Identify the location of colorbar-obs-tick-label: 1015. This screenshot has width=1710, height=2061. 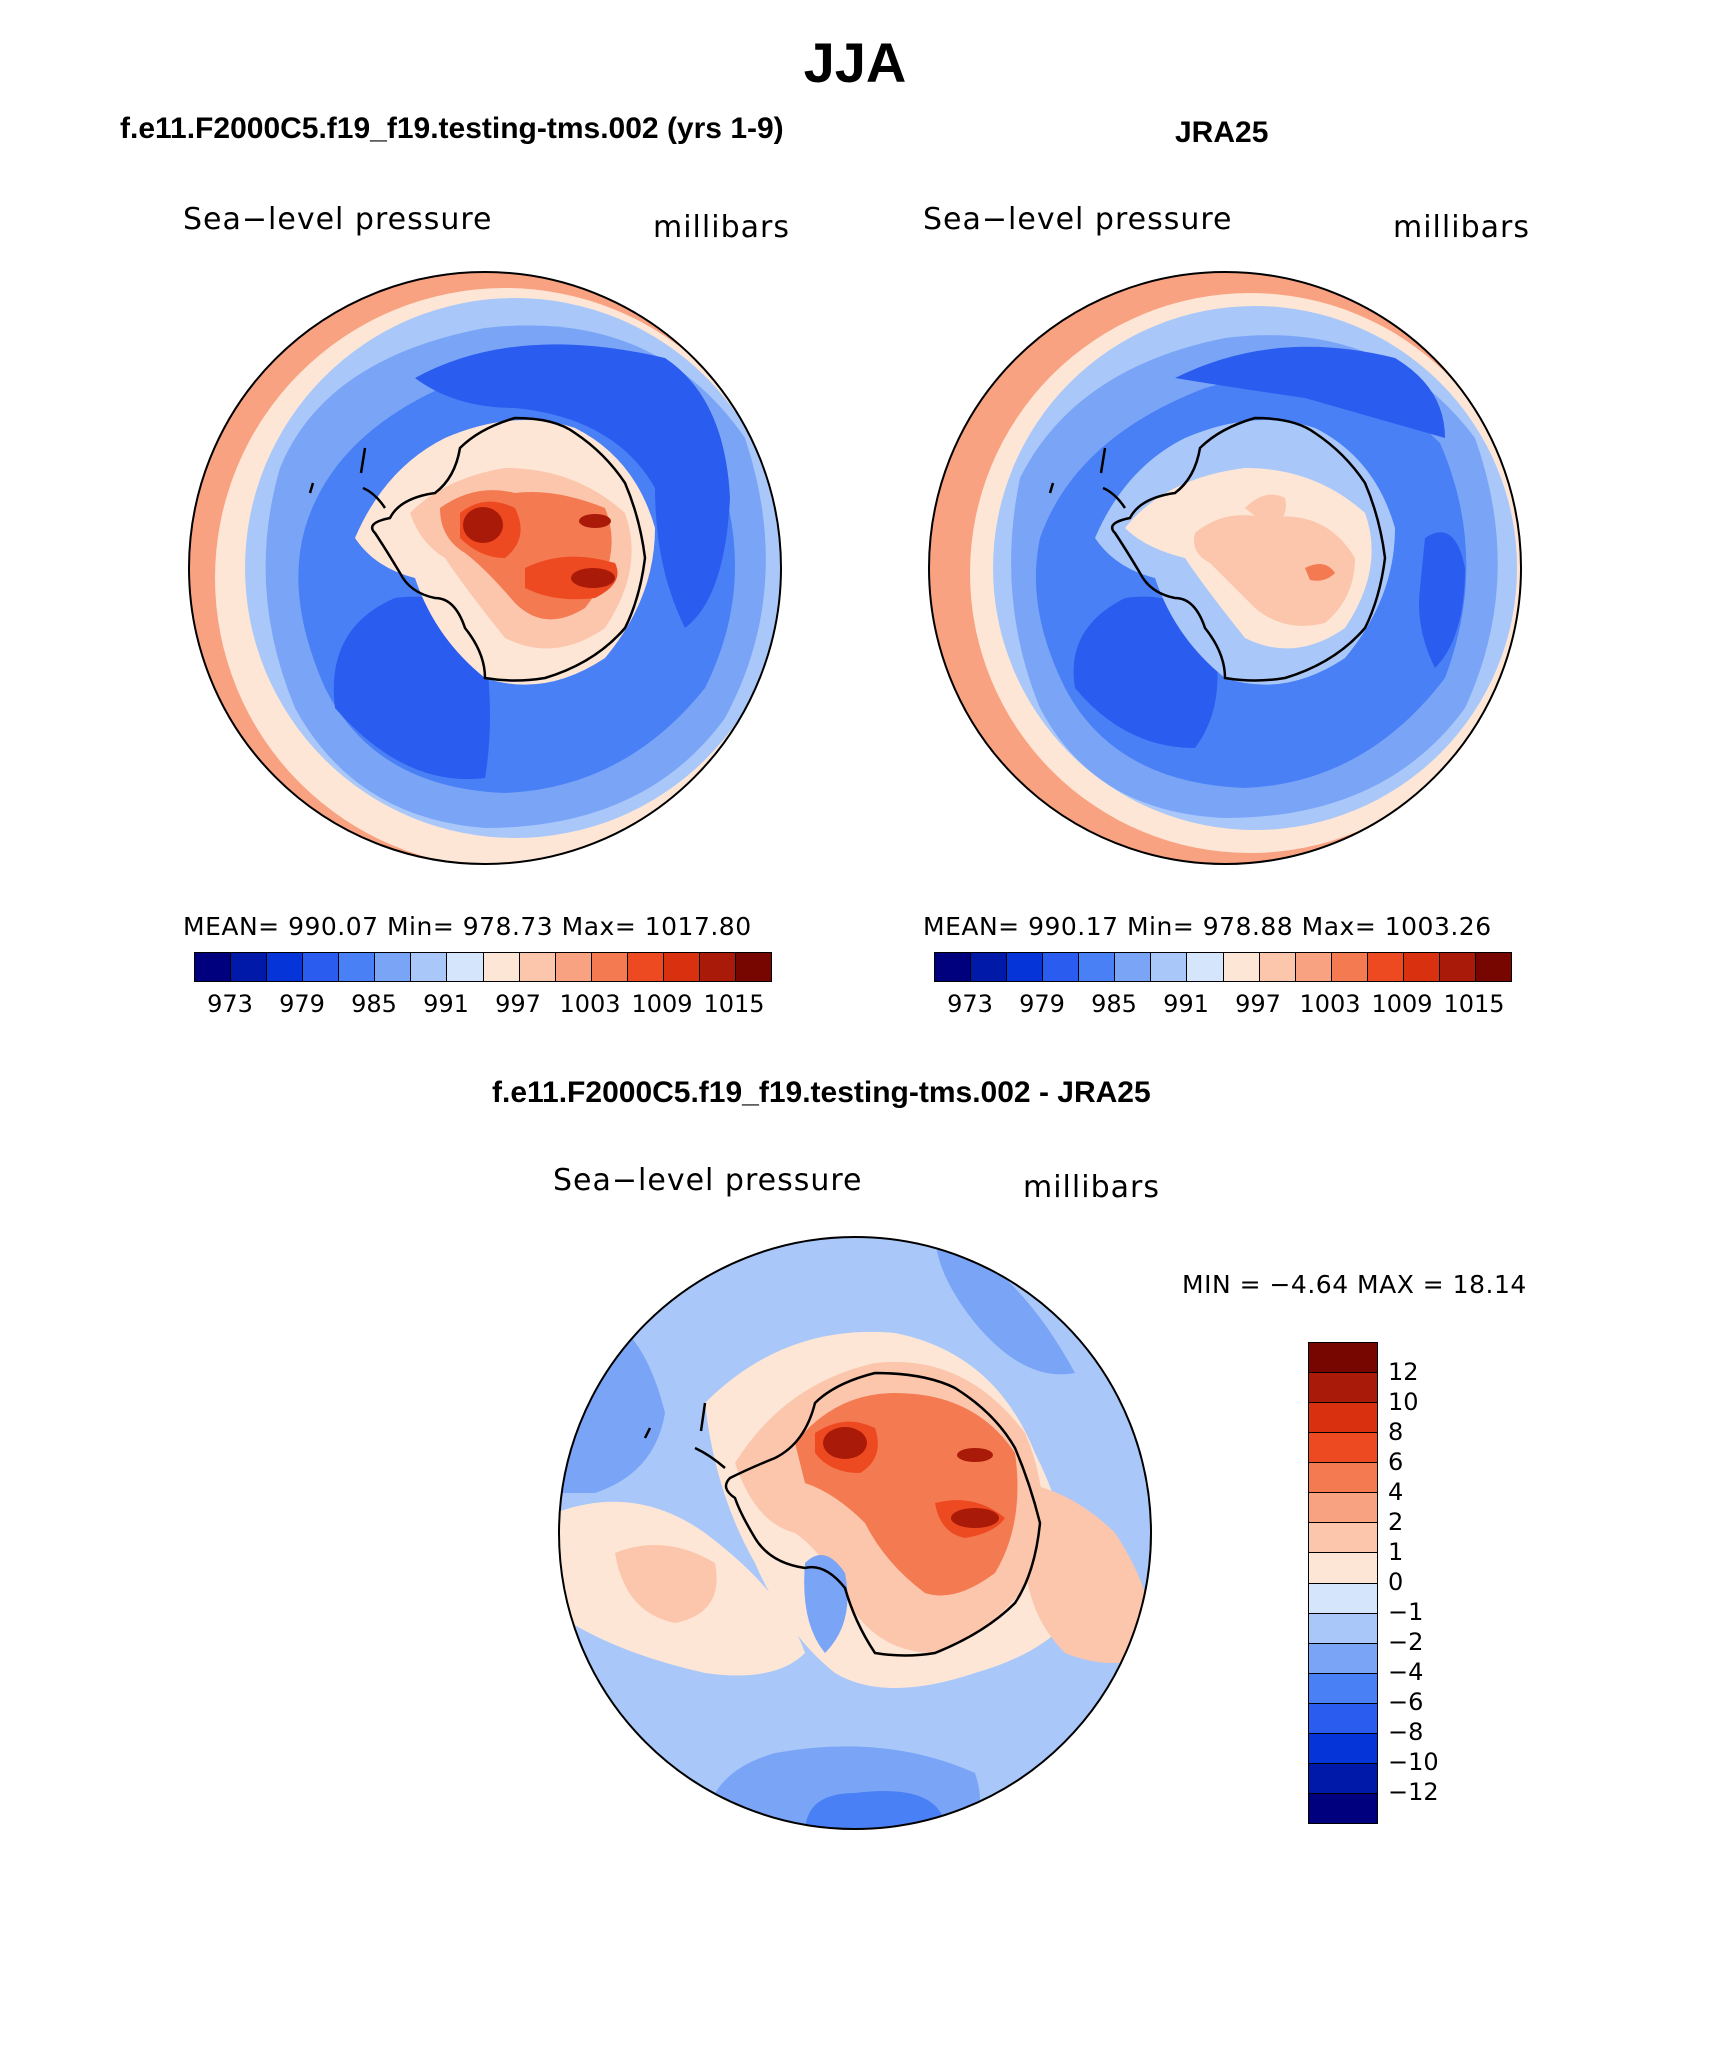
(1474, 1004).